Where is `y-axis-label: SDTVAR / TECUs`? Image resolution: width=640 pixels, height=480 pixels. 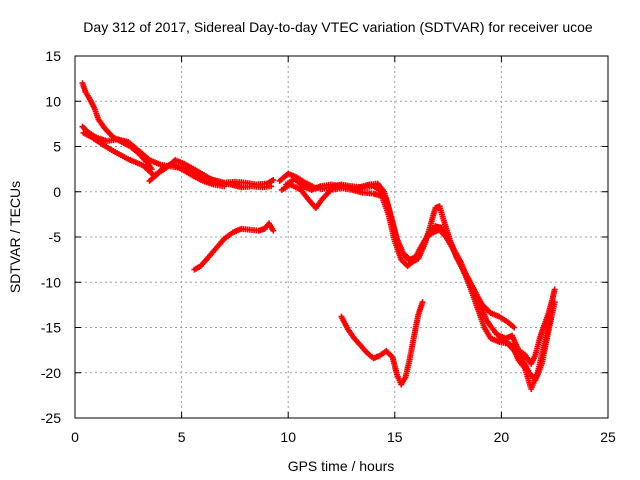 y-axis-label: SDTVAR / TECUs is located at coordinates (15, 237).